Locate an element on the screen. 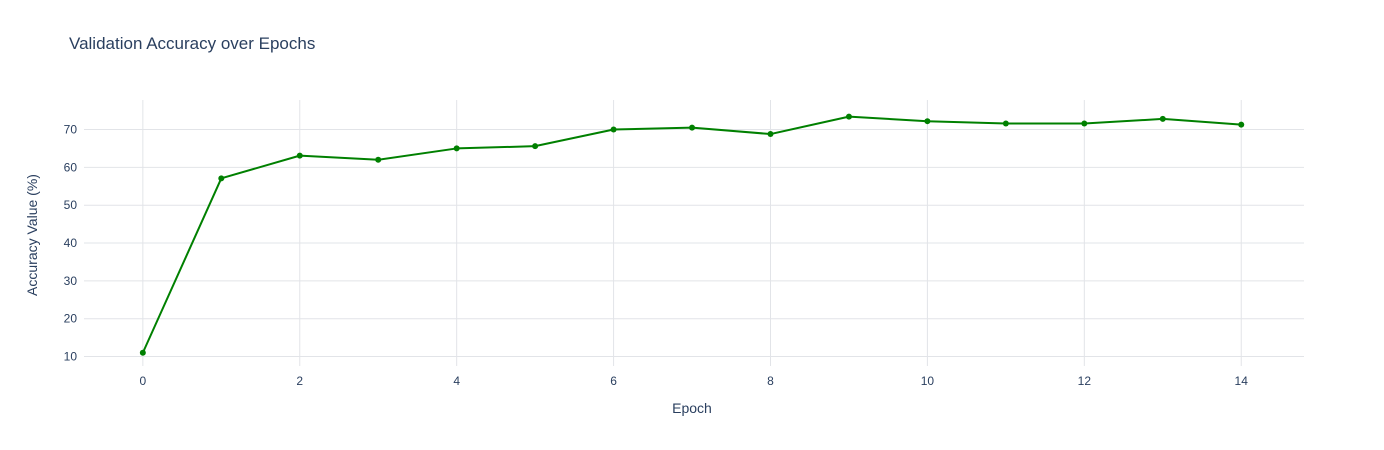 The width and height of the screenshot is (1384, 450). y-tick-label: 10 is located at coordinates (71, 357).